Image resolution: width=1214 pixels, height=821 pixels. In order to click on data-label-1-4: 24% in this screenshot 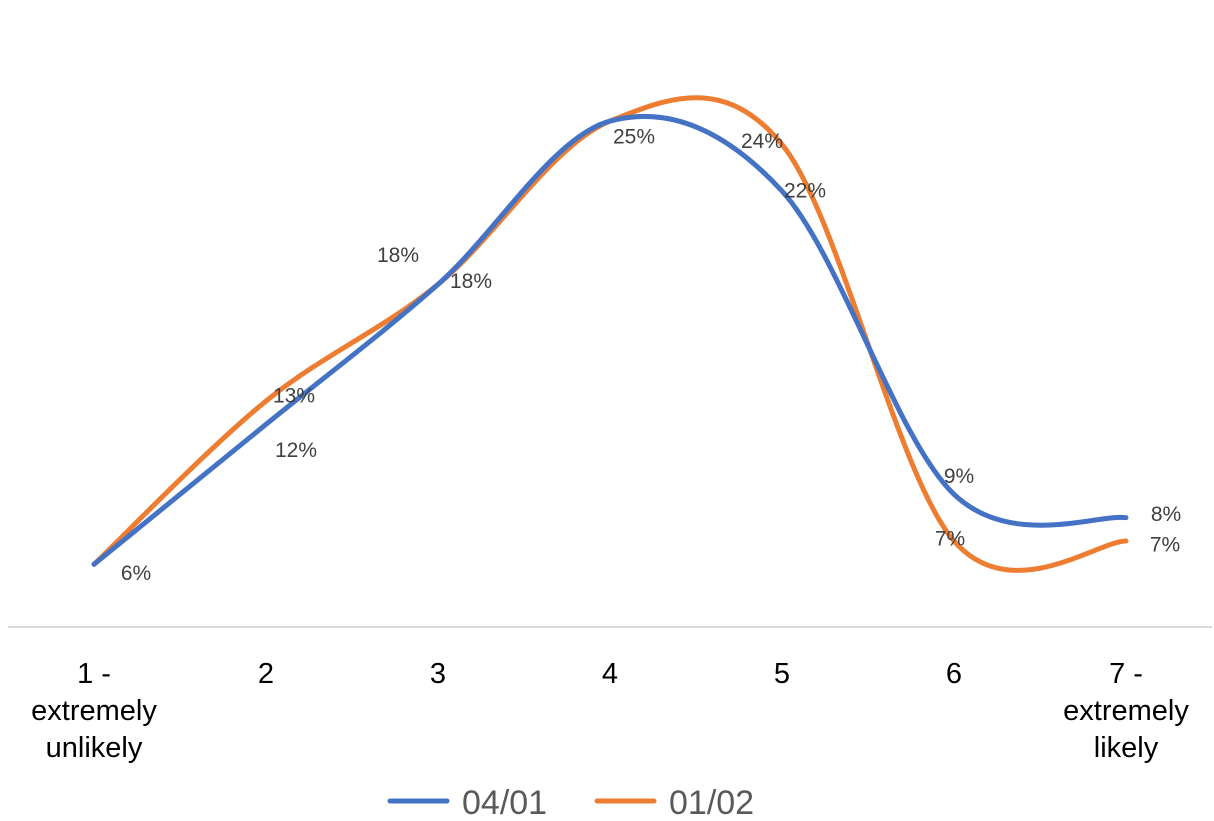, I will do `click(762, 141)`.